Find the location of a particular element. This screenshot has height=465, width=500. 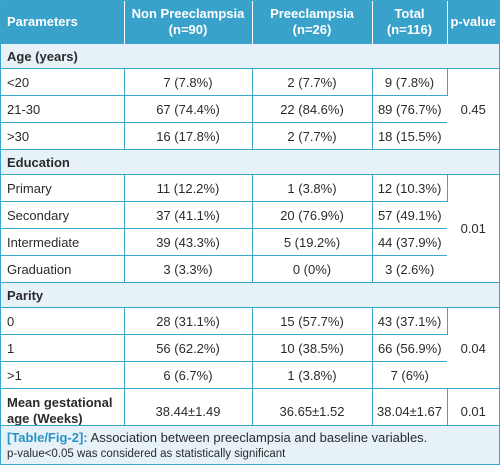

row-label: Secondary is located at coordinates (63, 215).